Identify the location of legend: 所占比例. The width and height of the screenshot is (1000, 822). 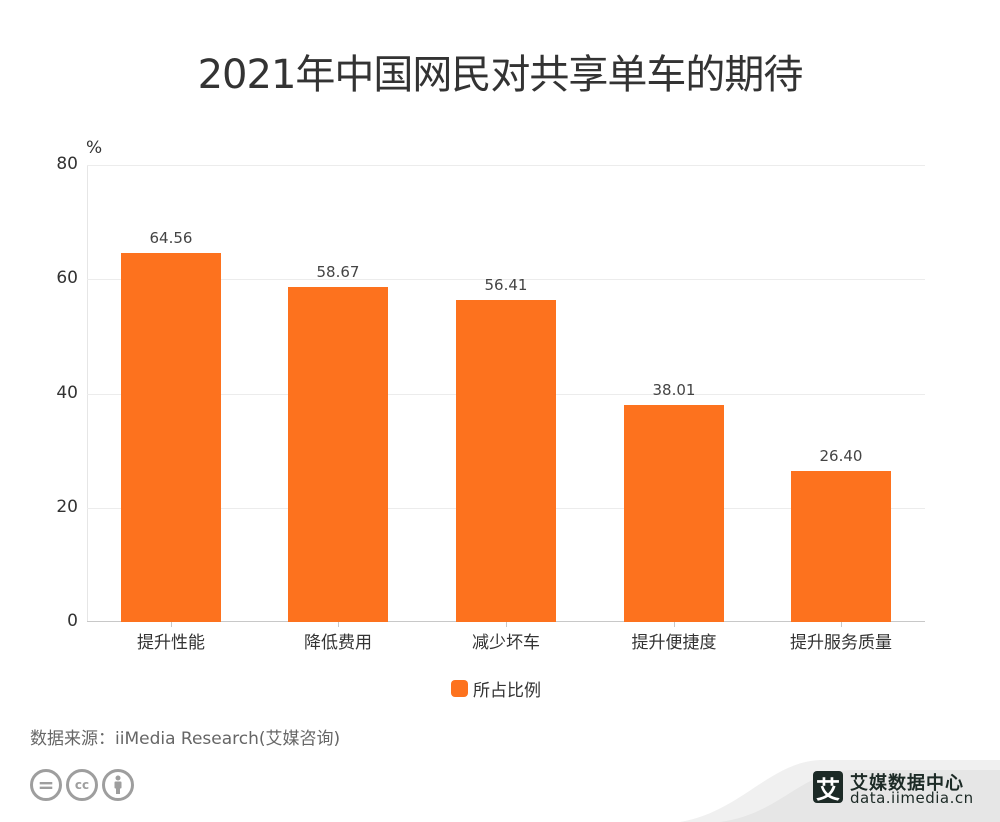
(496, 688).